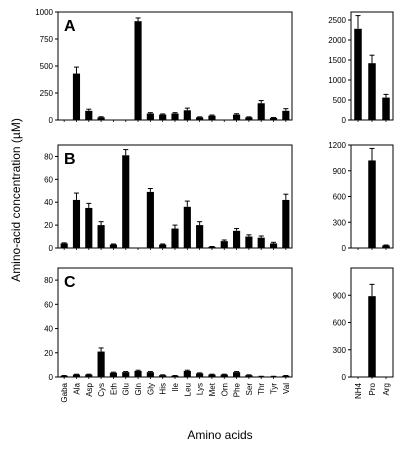 The height and width of the screenshot is (451, 400). I want to click on panel-label: B, so click(70, 159).